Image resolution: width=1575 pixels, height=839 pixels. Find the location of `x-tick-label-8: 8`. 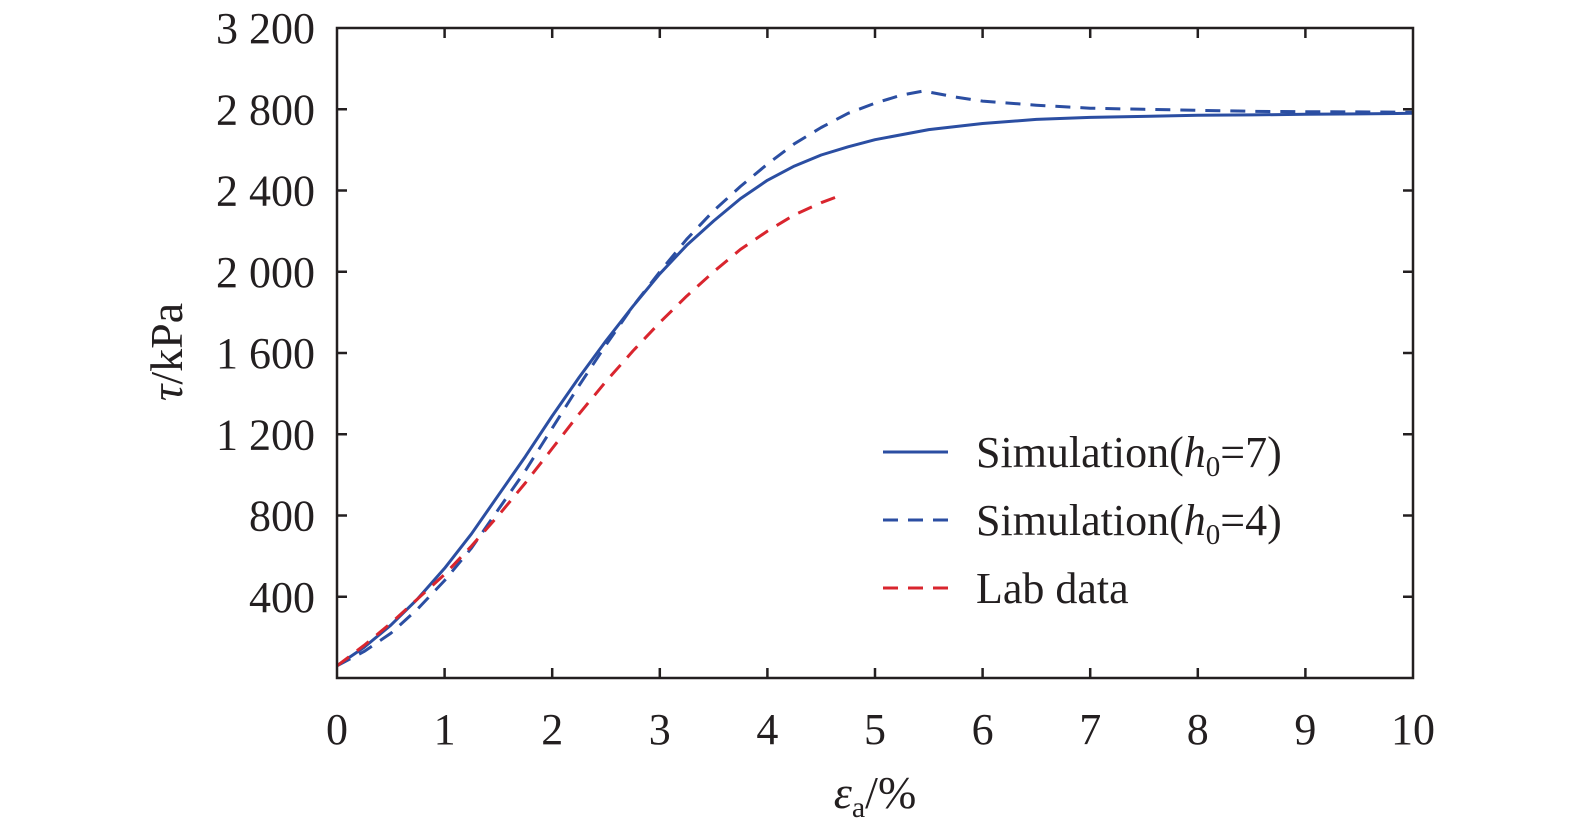

x-tick-label-8: 8 is located at coordinates (1198, 729).